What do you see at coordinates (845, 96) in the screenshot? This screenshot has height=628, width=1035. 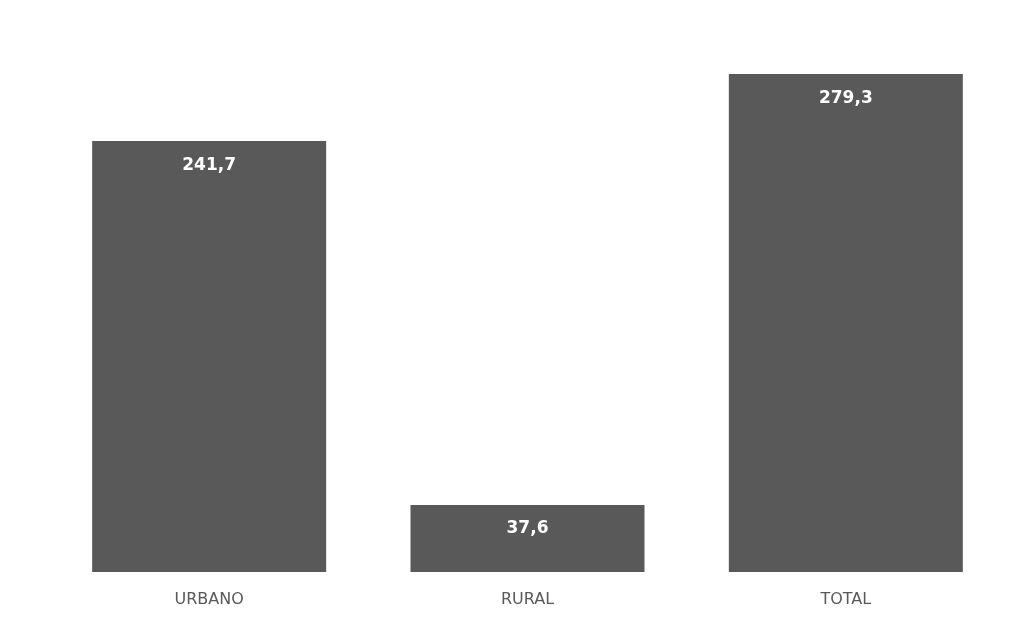 I see `data-label: 279,3` at bounding box center [845, 96].